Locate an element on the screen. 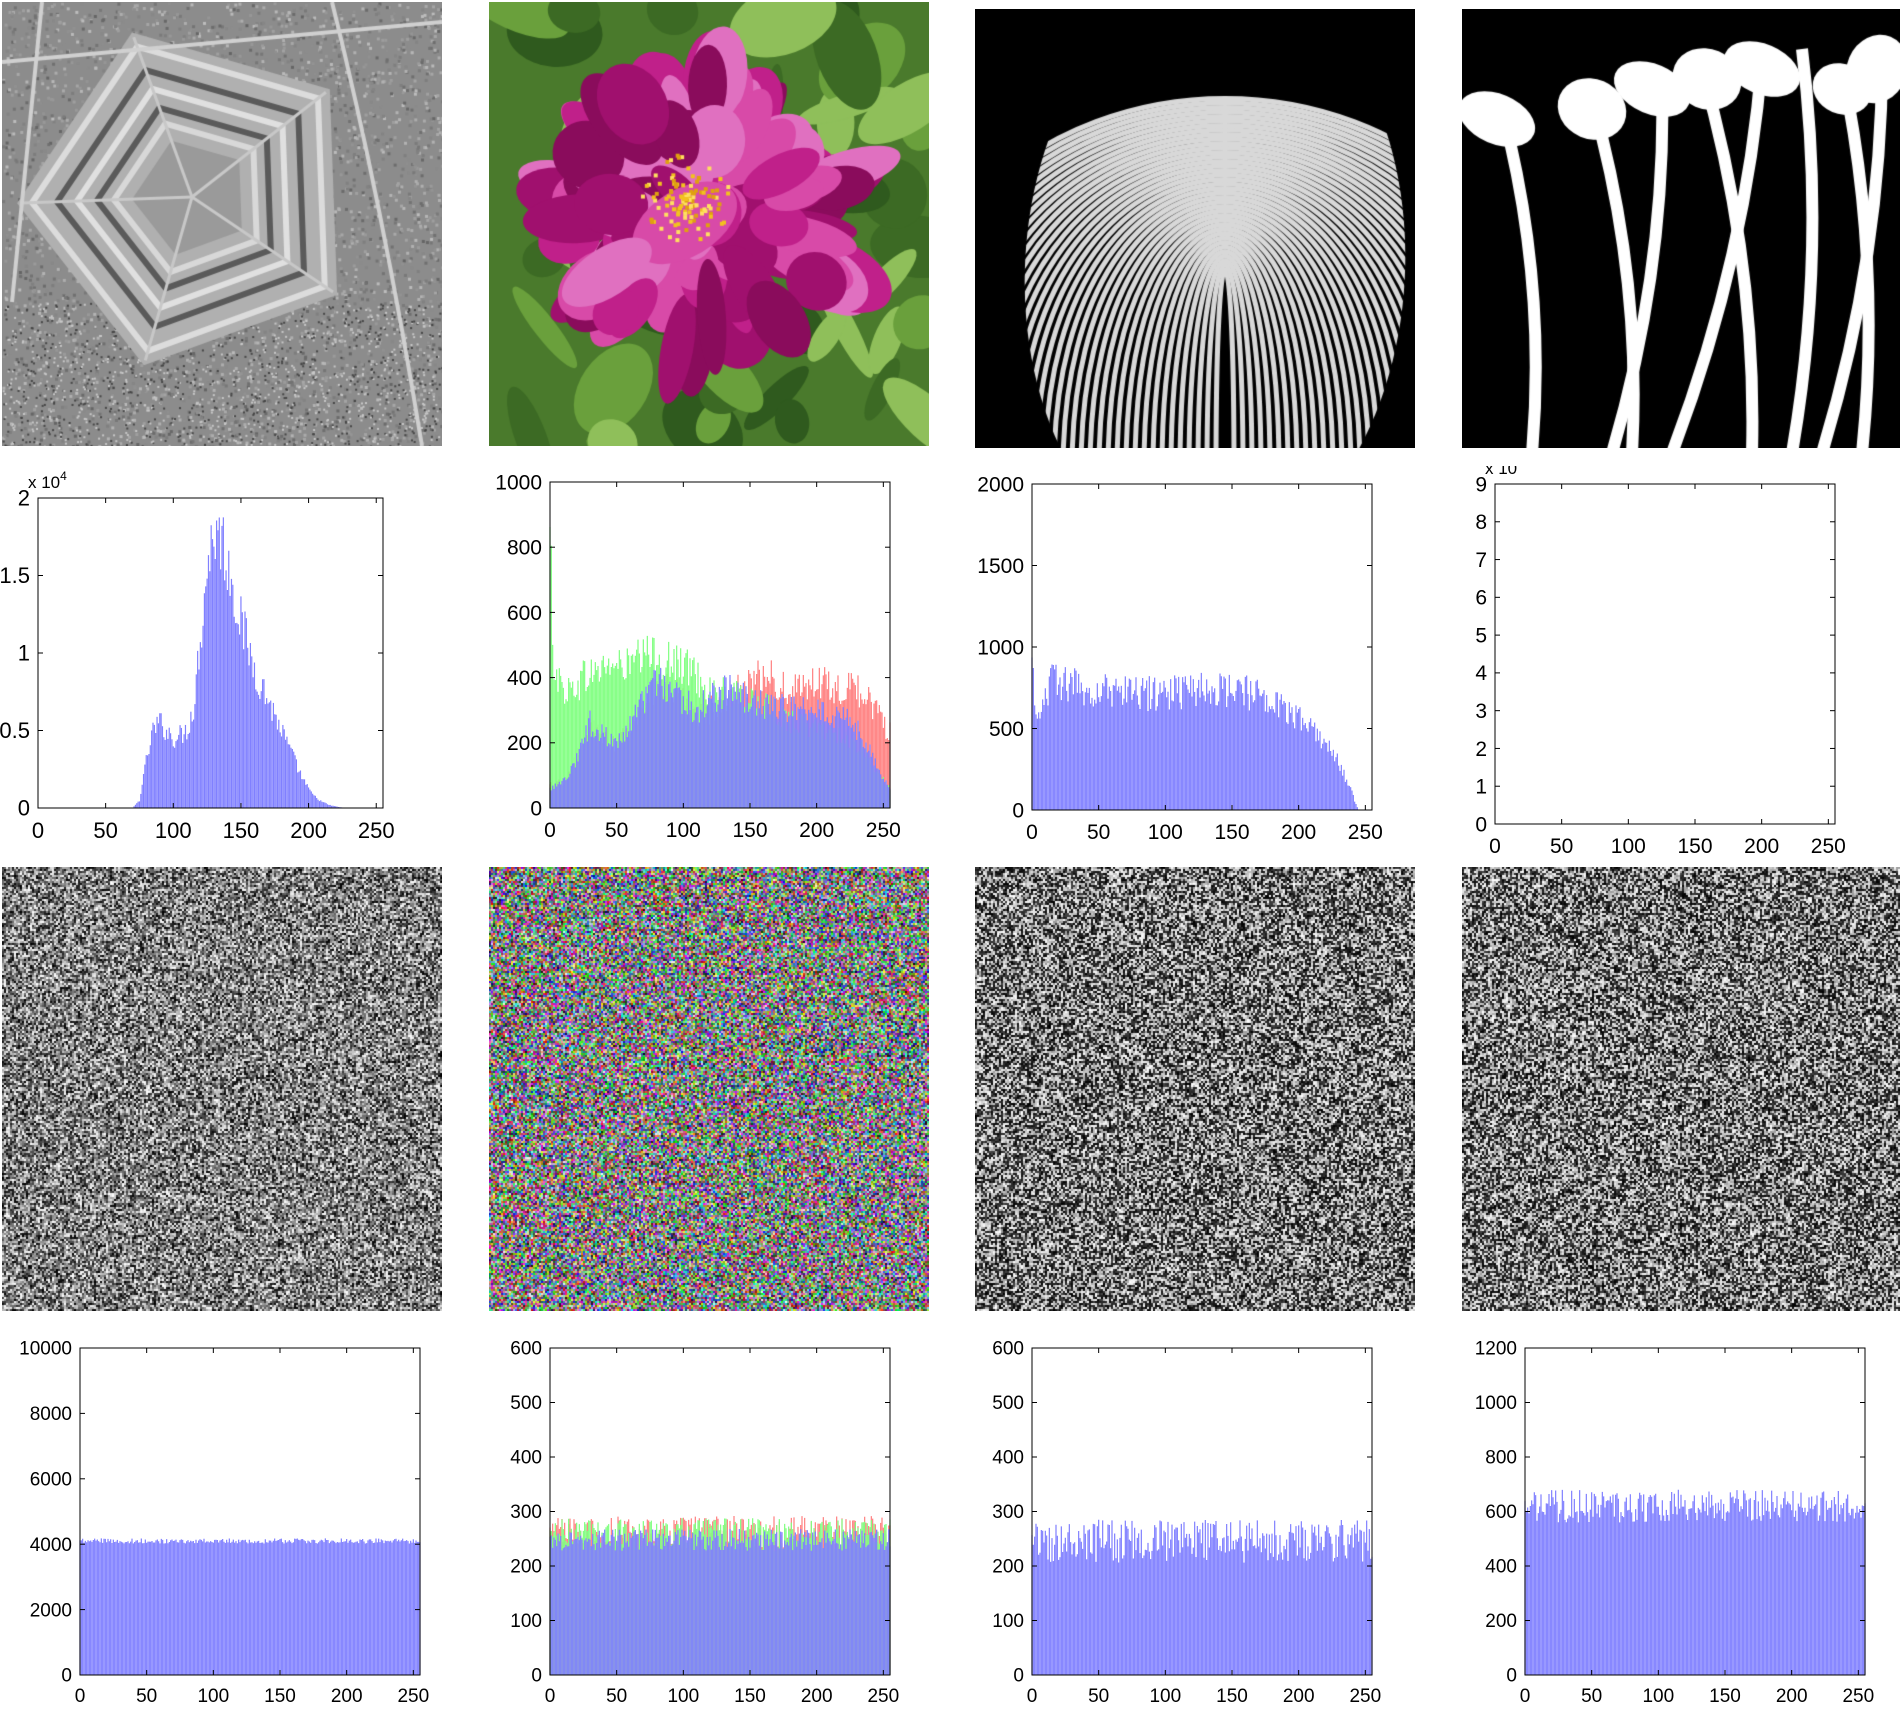 This screenshot has height=1725, width=1901. histogram-encrypted-lilies: 0 200 400 600 800 1000 1200 0 50 100 150 200 250 is located at coordinates (1670, 1527).